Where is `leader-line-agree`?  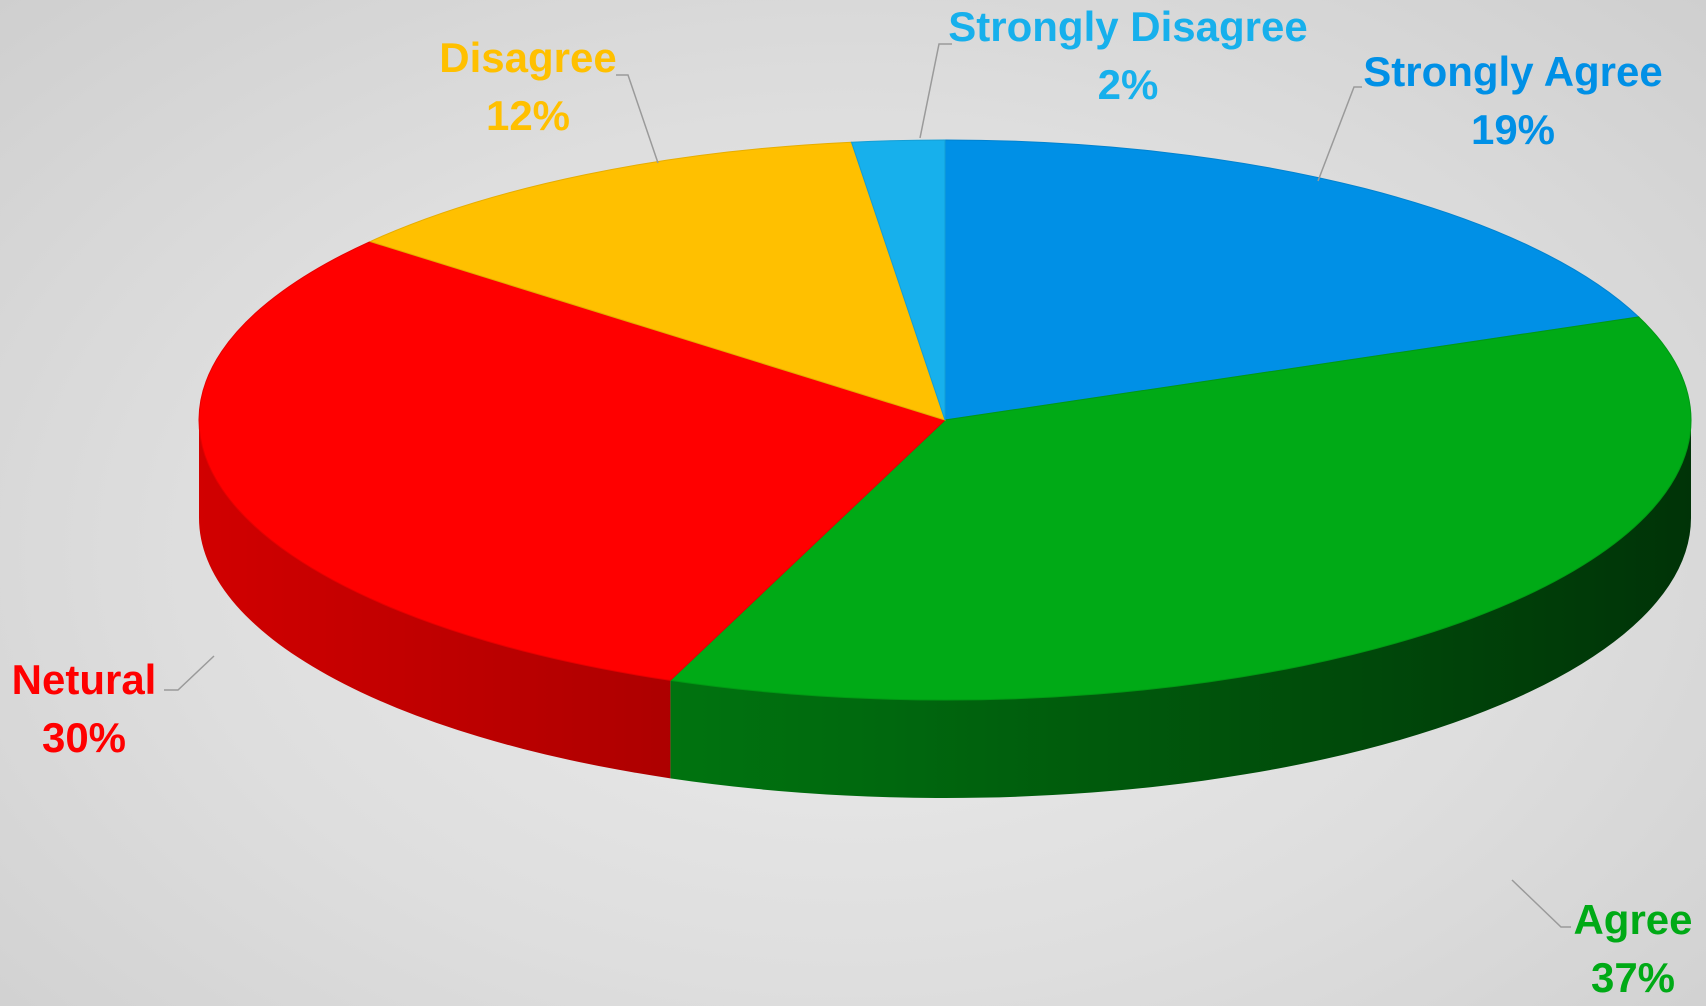
leader-line-agree is located at coordinates (1541, 903).